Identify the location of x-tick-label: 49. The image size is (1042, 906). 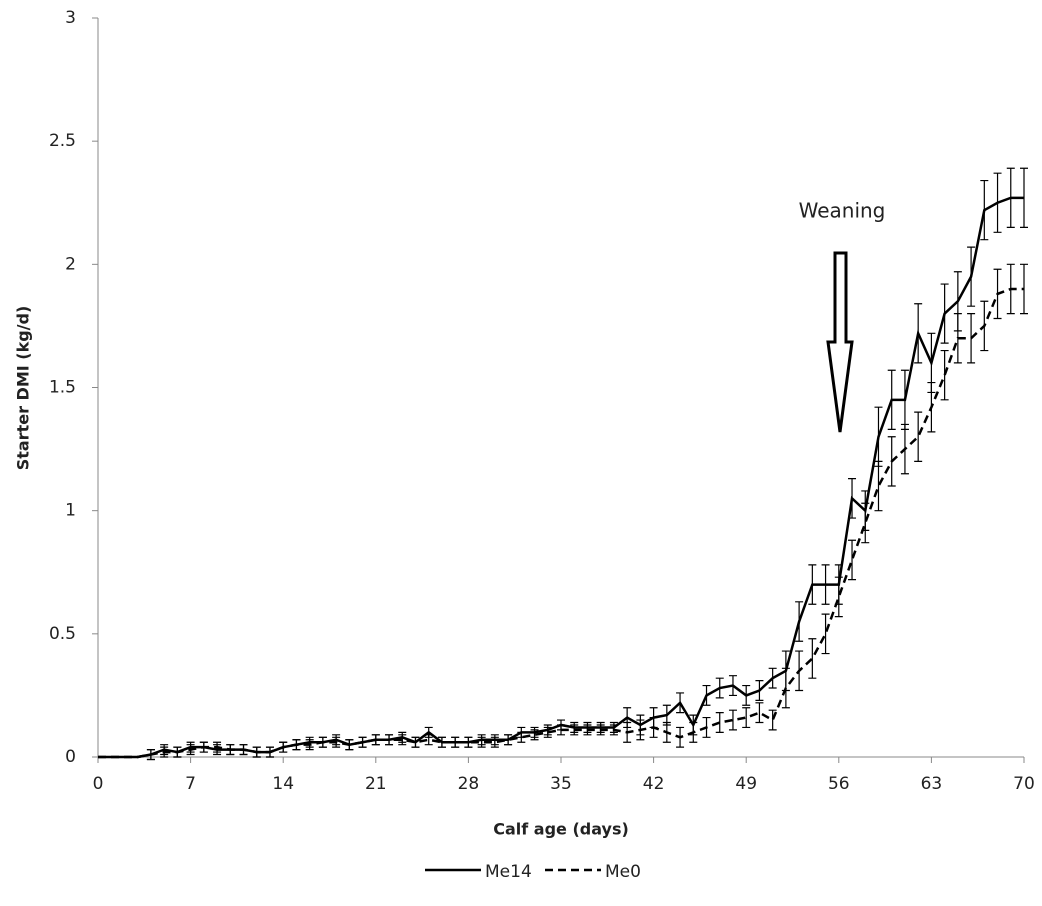
(746, 784).